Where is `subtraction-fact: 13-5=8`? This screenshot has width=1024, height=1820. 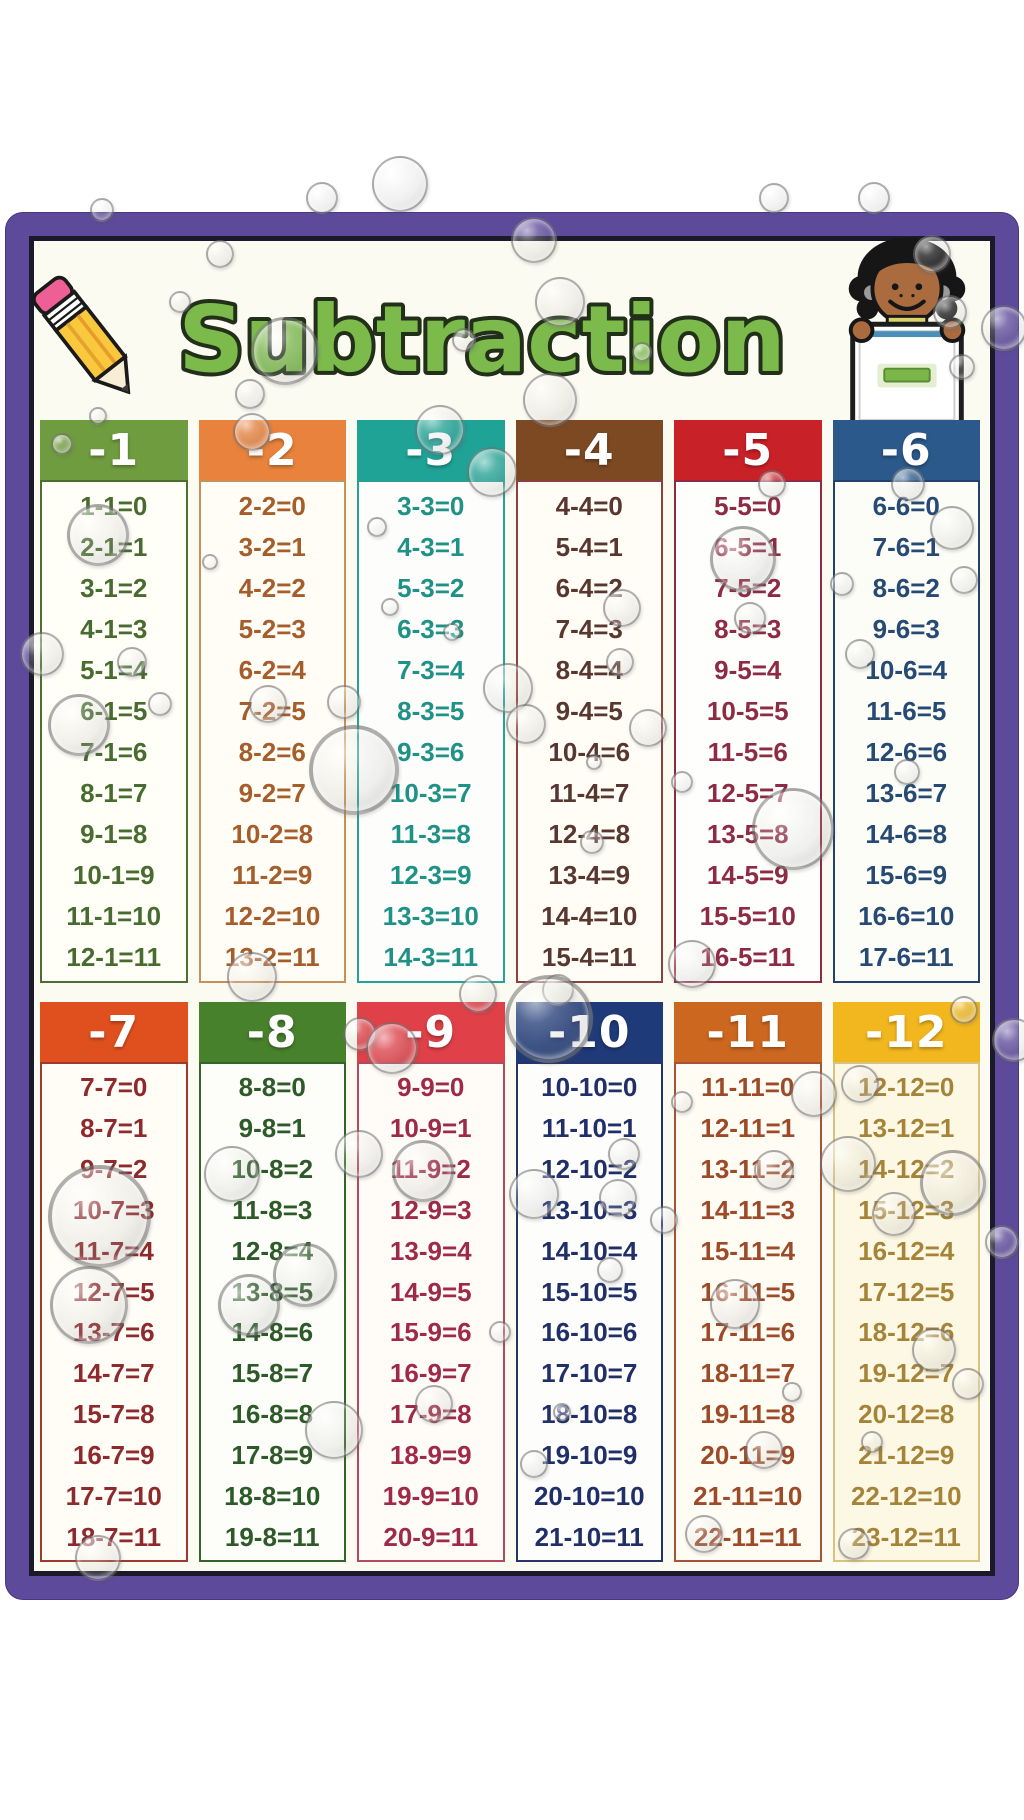 subtraction-fact: 13-5=8 is located at coordinates (747, 834).